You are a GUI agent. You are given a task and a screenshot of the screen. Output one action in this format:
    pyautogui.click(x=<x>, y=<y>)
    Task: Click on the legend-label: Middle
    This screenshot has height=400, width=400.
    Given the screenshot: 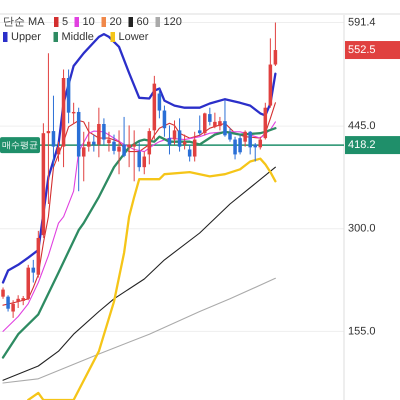 What is the action you would take?
    pyautogui.click(x=78, y=37)
    